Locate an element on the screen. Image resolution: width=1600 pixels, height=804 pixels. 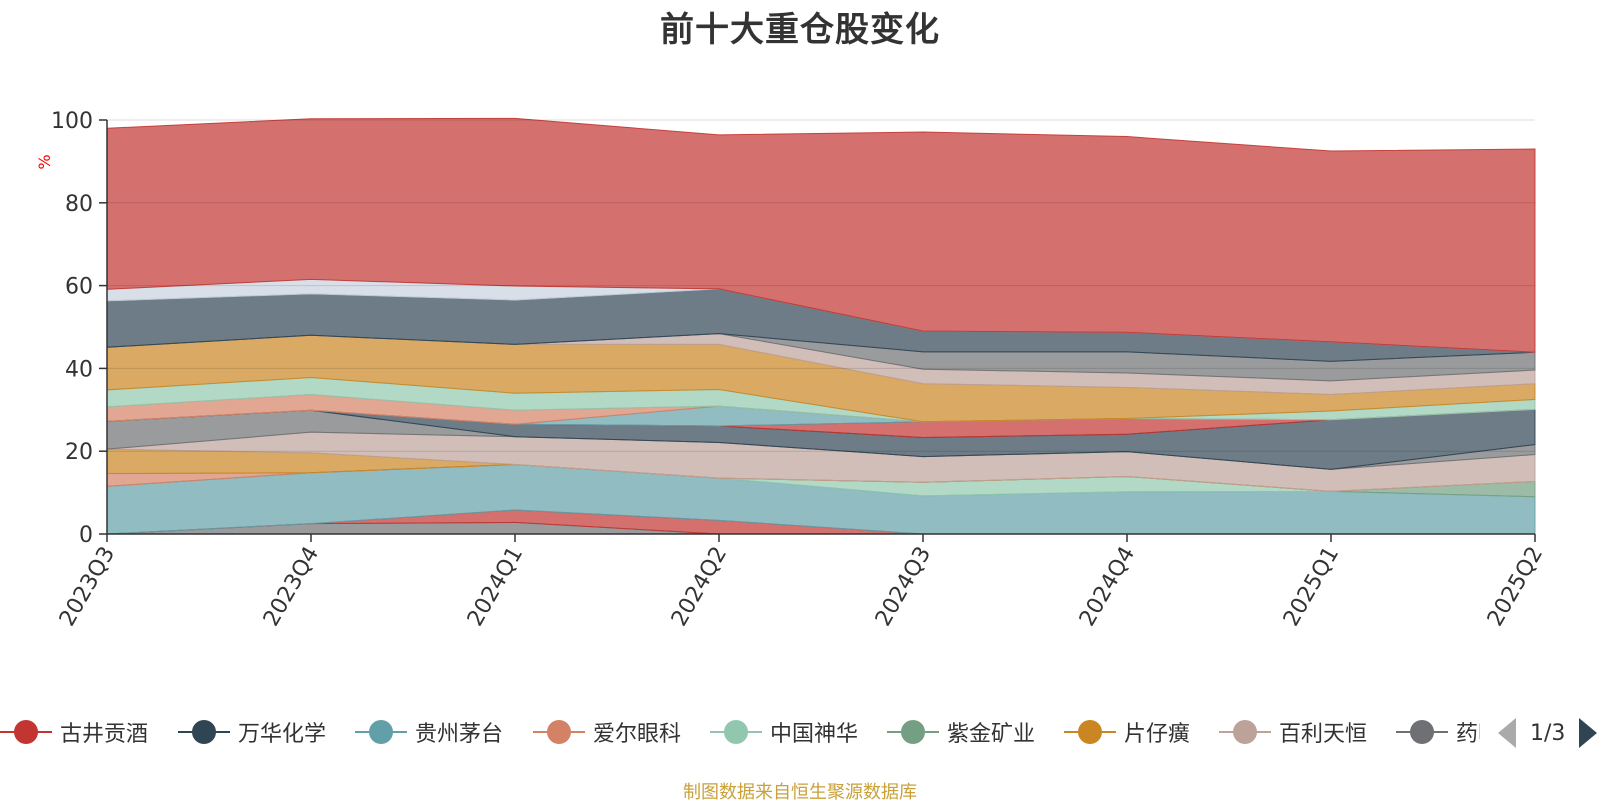
legend-pager: 1/3 is located at coordinates (1548, 733).